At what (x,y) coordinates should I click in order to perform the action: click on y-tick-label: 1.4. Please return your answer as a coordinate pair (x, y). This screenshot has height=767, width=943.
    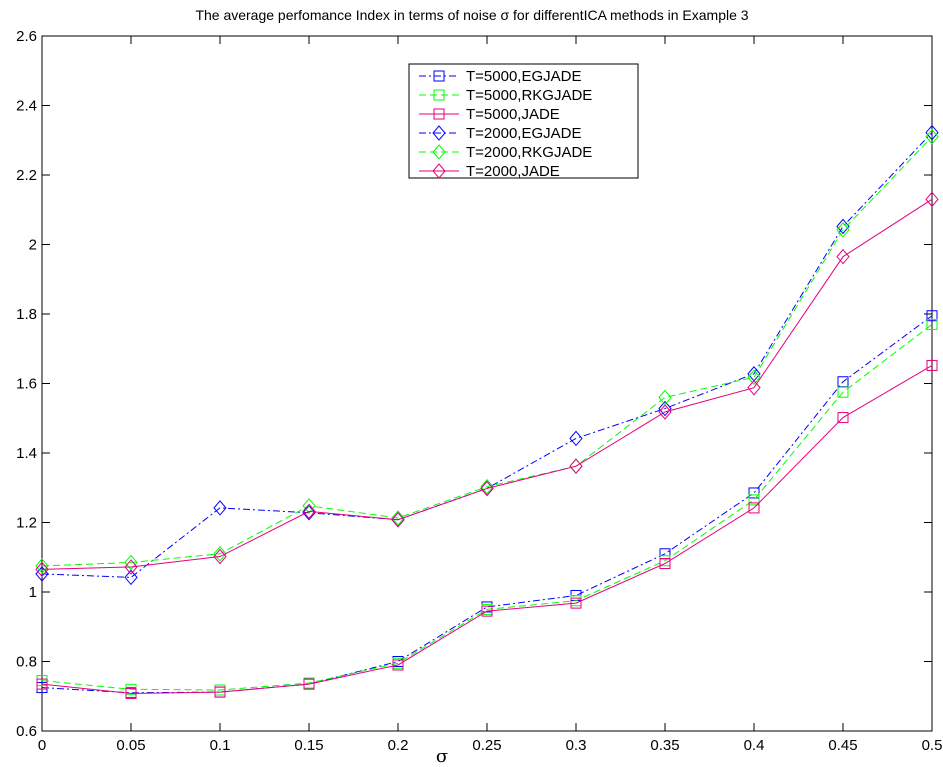
    Looking at the image, I should click on (26, 453).